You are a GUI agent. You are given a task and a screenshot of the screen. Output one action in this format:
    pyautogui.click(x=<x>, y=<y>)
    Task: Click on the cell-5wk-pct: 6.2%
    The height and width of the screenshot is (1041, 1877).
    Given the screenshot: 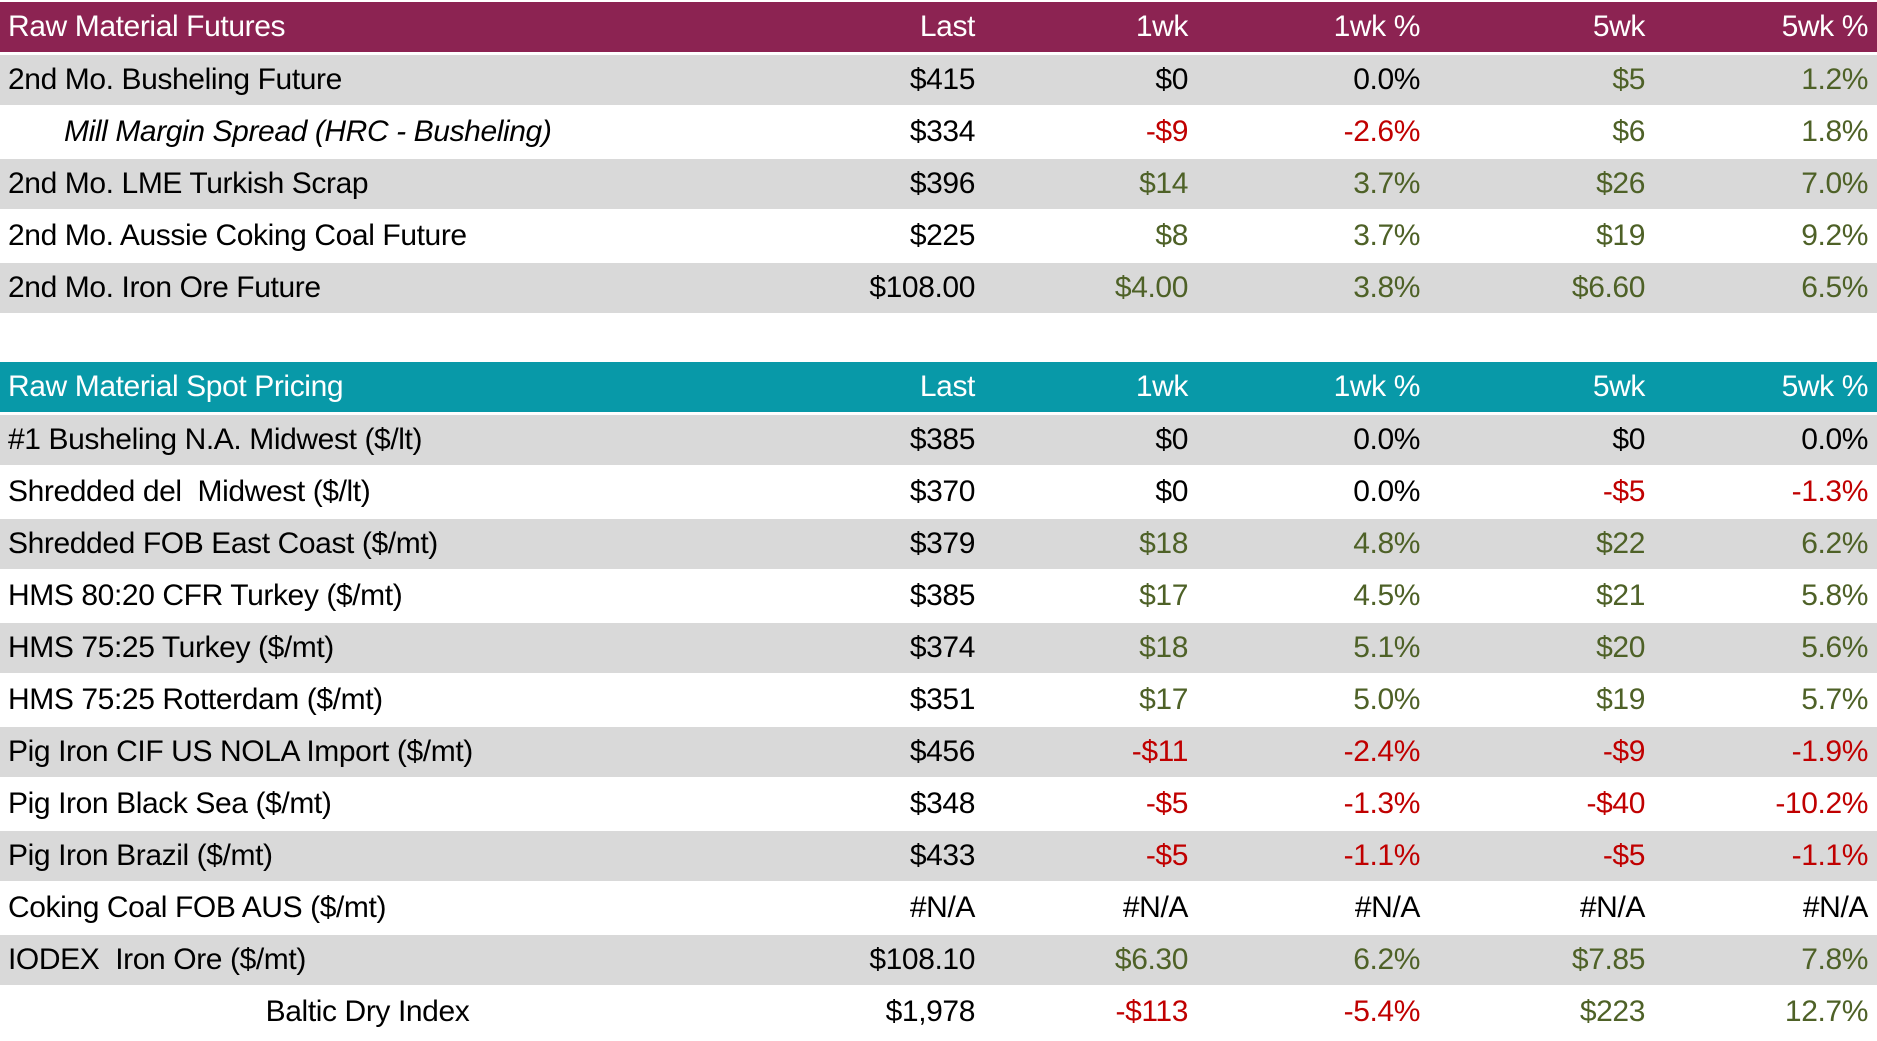 What is the action you would take?
    pyautogui.click(x=1834, y=543)
    